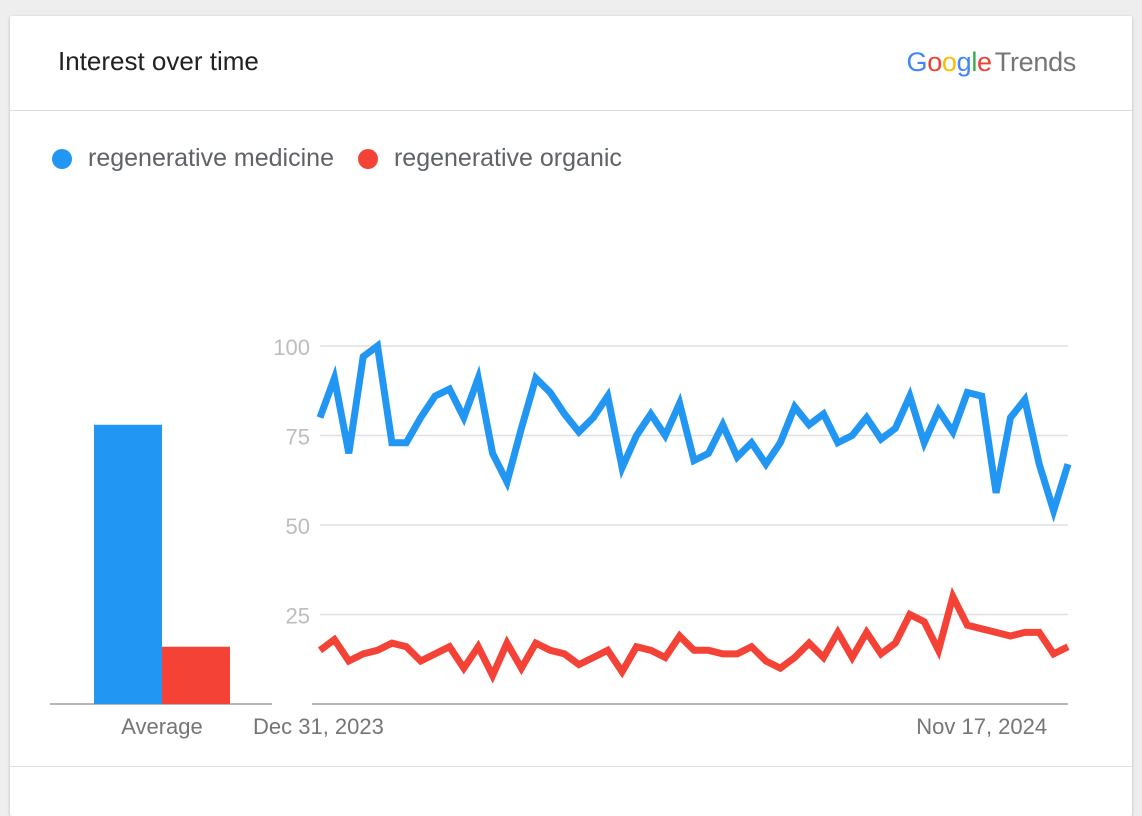  I want to click on google-trends-logo: Google Trends, so click(991, 62).